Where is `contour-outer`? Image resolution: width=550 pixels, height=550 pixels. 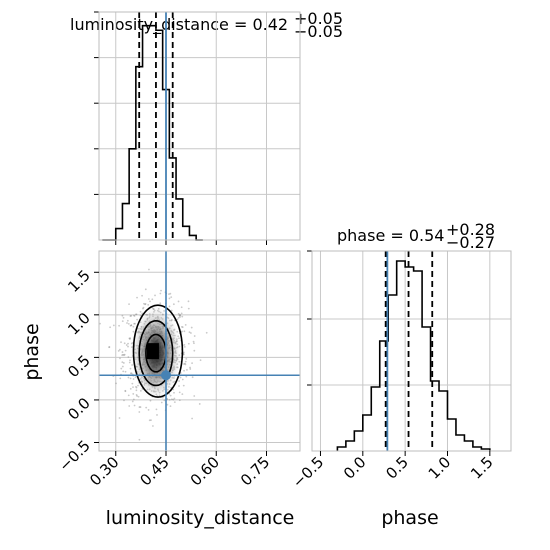 contour-outer is located at coordinates (158, 351).